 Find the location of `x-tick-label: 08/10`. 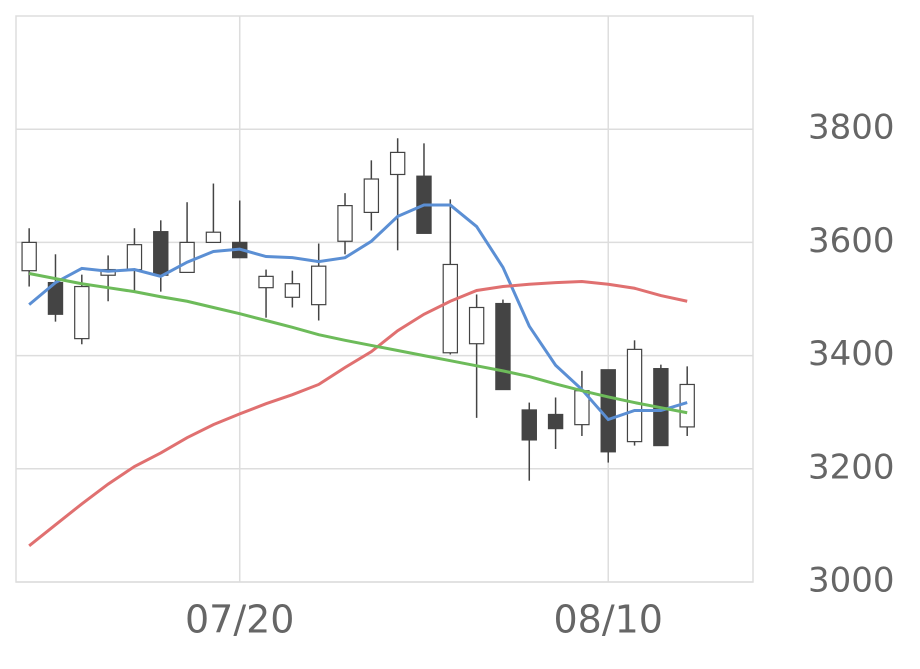

x-tick-label: 08/10 is located at coordinates (608, 620).